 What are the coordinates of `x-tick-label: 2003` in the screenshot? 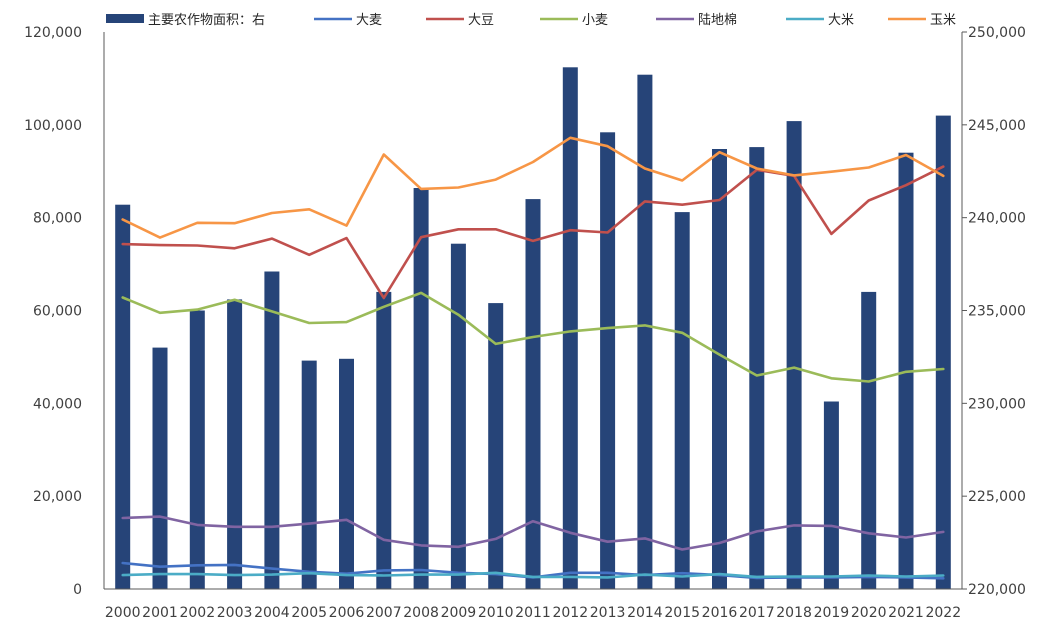 It's located at (235, 613).